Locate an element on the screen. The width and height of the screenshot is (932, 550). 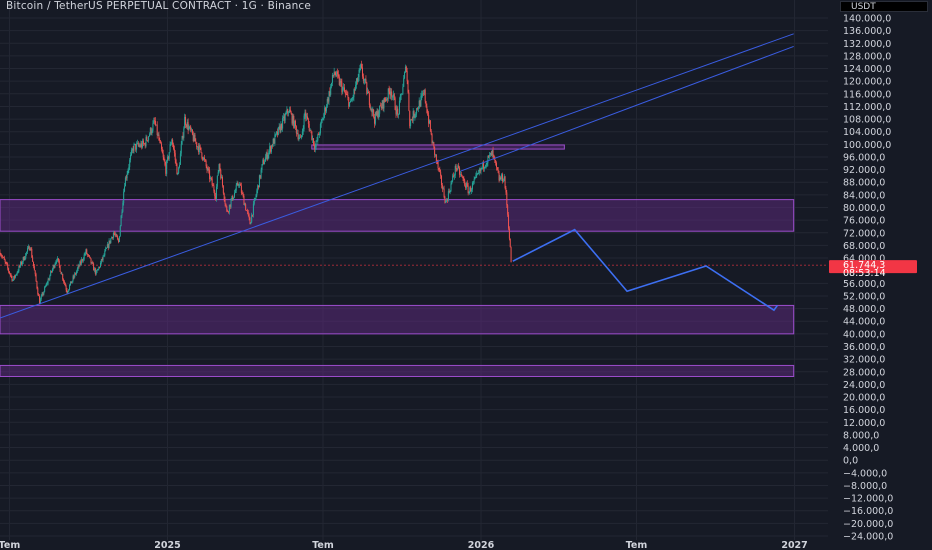
y-tick-label: 28.000,0 is located at coordinates (864, 372).